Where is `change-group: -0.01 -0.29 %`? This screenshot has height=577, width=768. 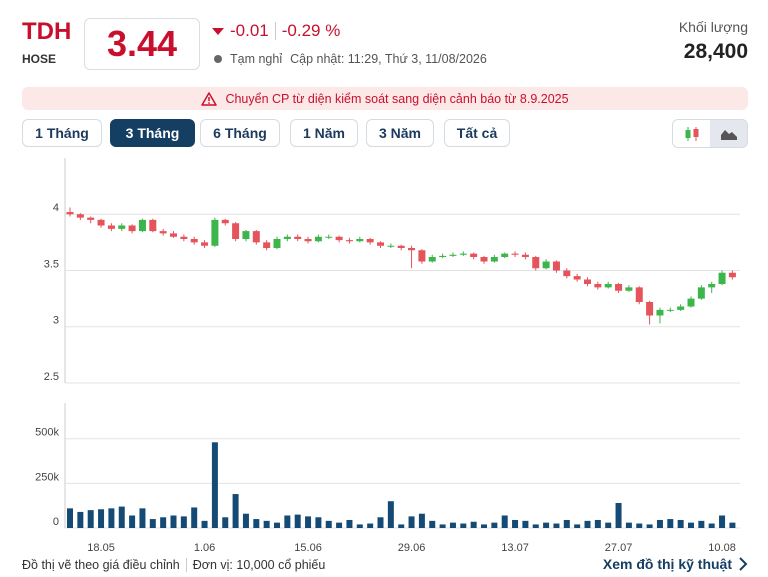 change-group: -0.01 -0.29 % is located at coordinates (276, 31).